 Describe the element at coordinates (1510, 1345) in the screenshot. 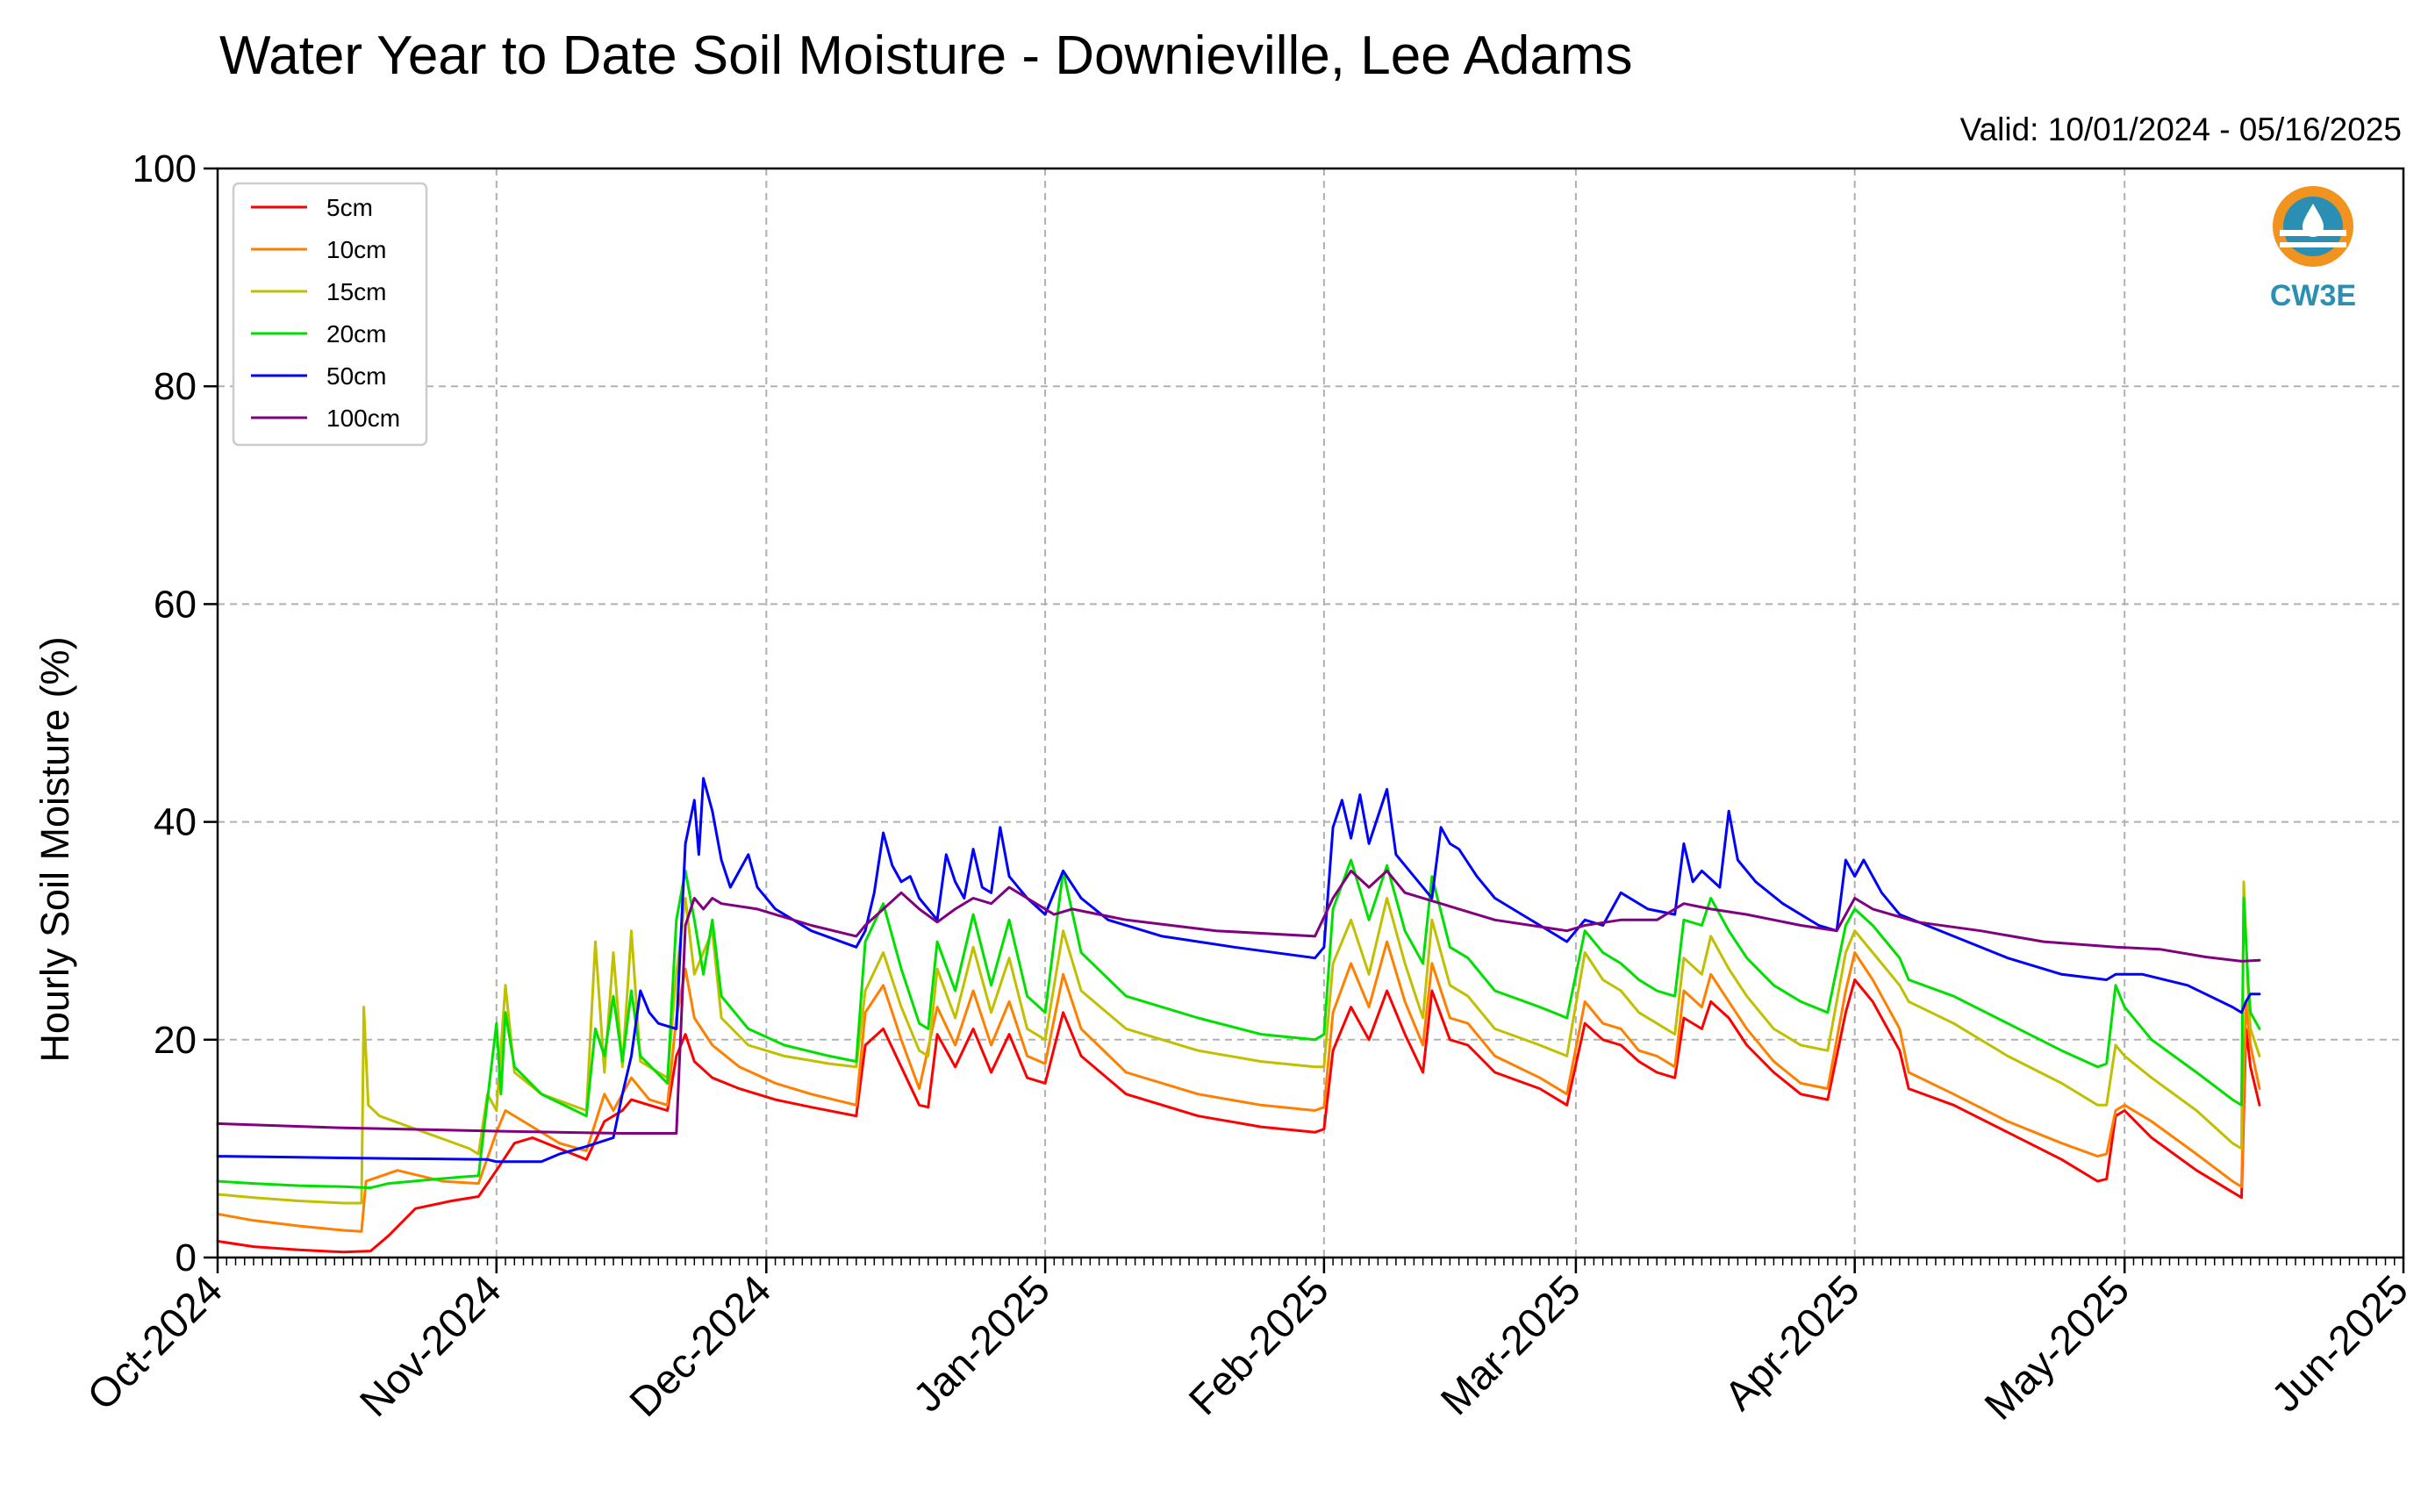

I see `x-tick-label: Mar-2025` at that location.